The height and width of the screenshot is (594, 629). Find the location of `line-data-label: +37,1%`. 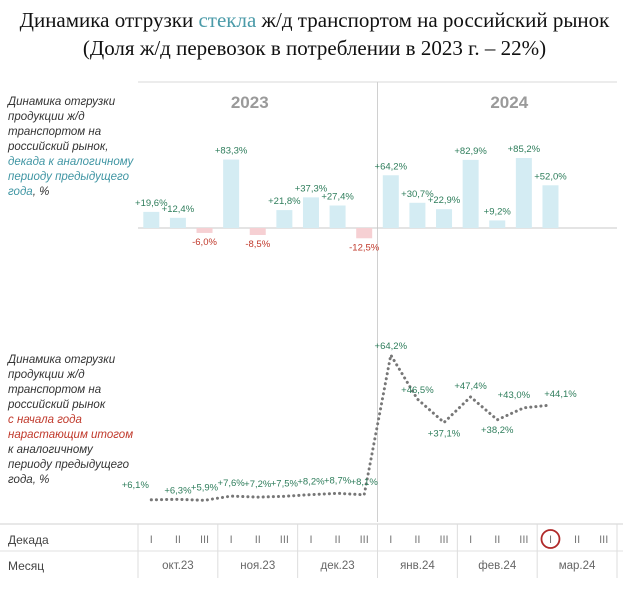

line-data-label: +37,1% is located at coordinates (444, 434).